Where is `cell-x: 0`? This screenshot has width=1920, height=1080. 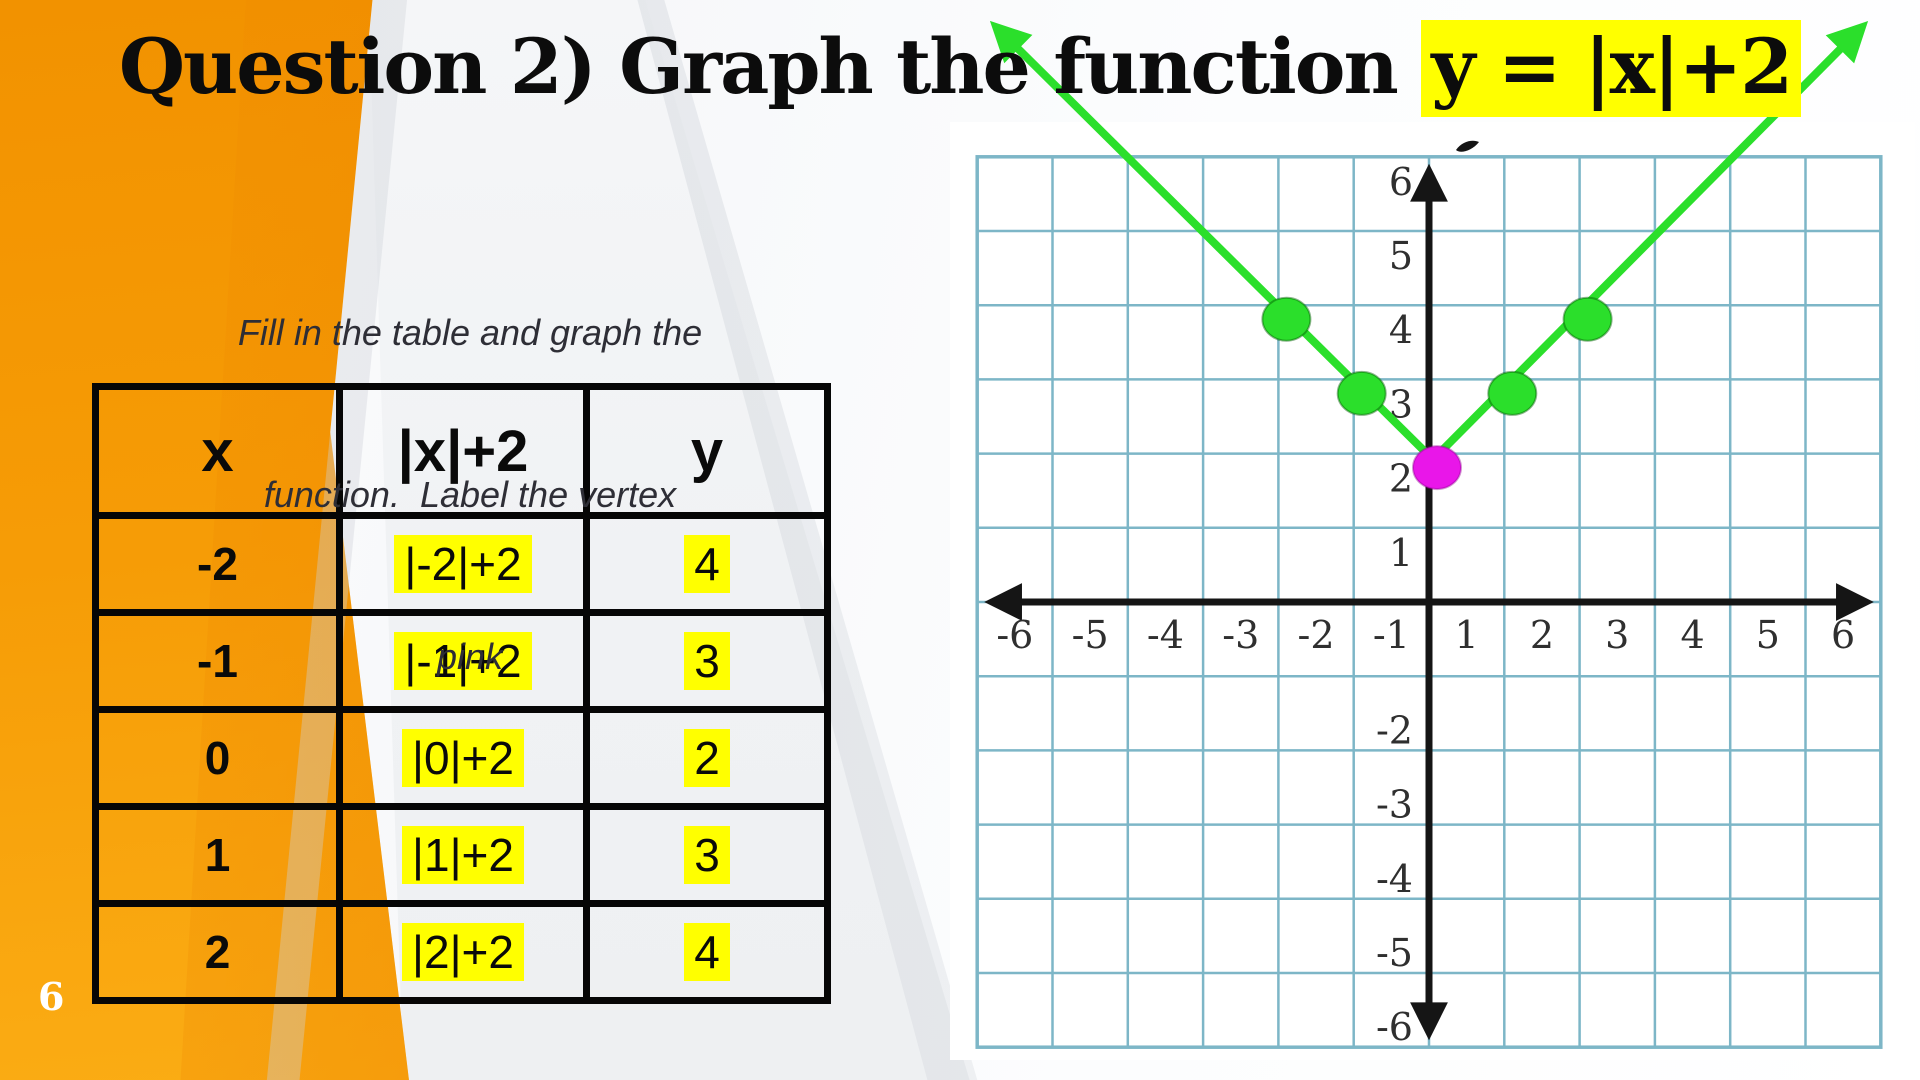 cell-x: 0 is located at coordinates (217, 758).